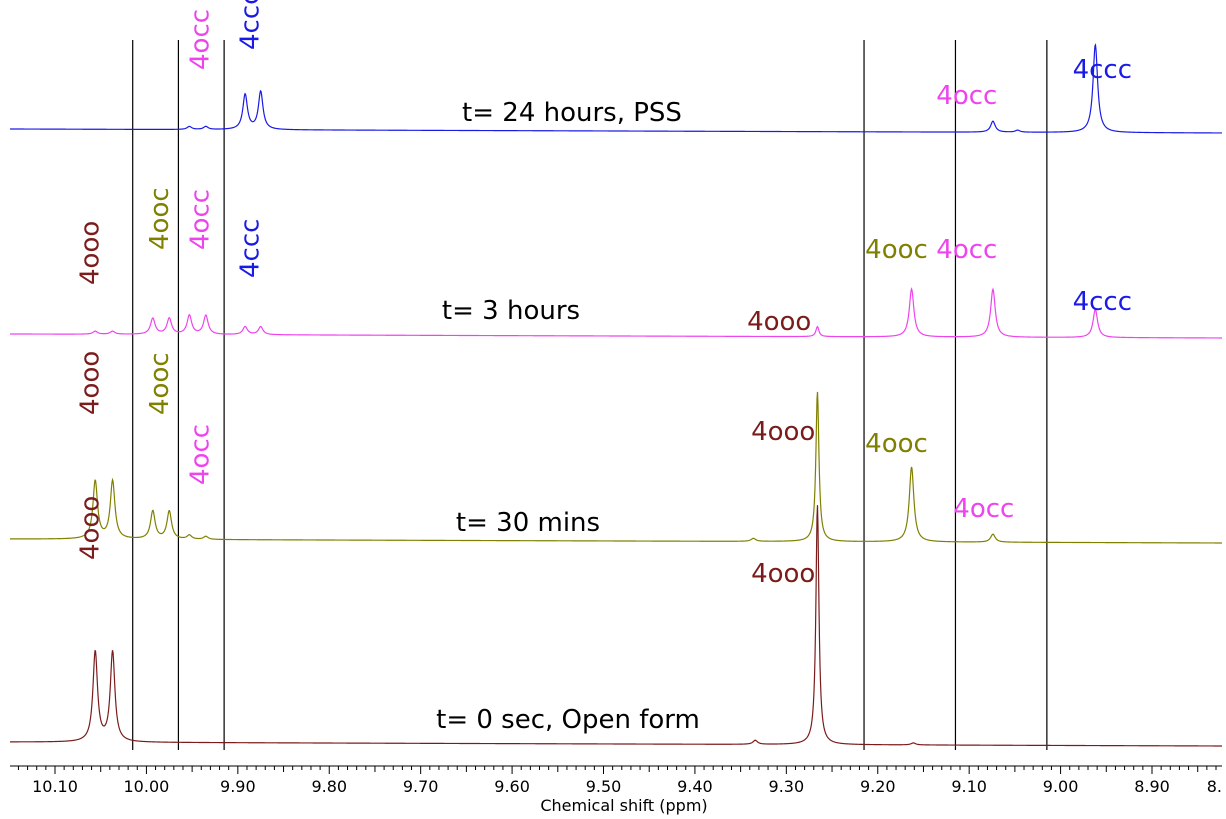 The height and width of the screenshot is (819, 1226). What do you see at coordinates (511, 311) in the screenshot?
I see `series-label-t3h: t= 3 hours` at bounding box center [511, 311].